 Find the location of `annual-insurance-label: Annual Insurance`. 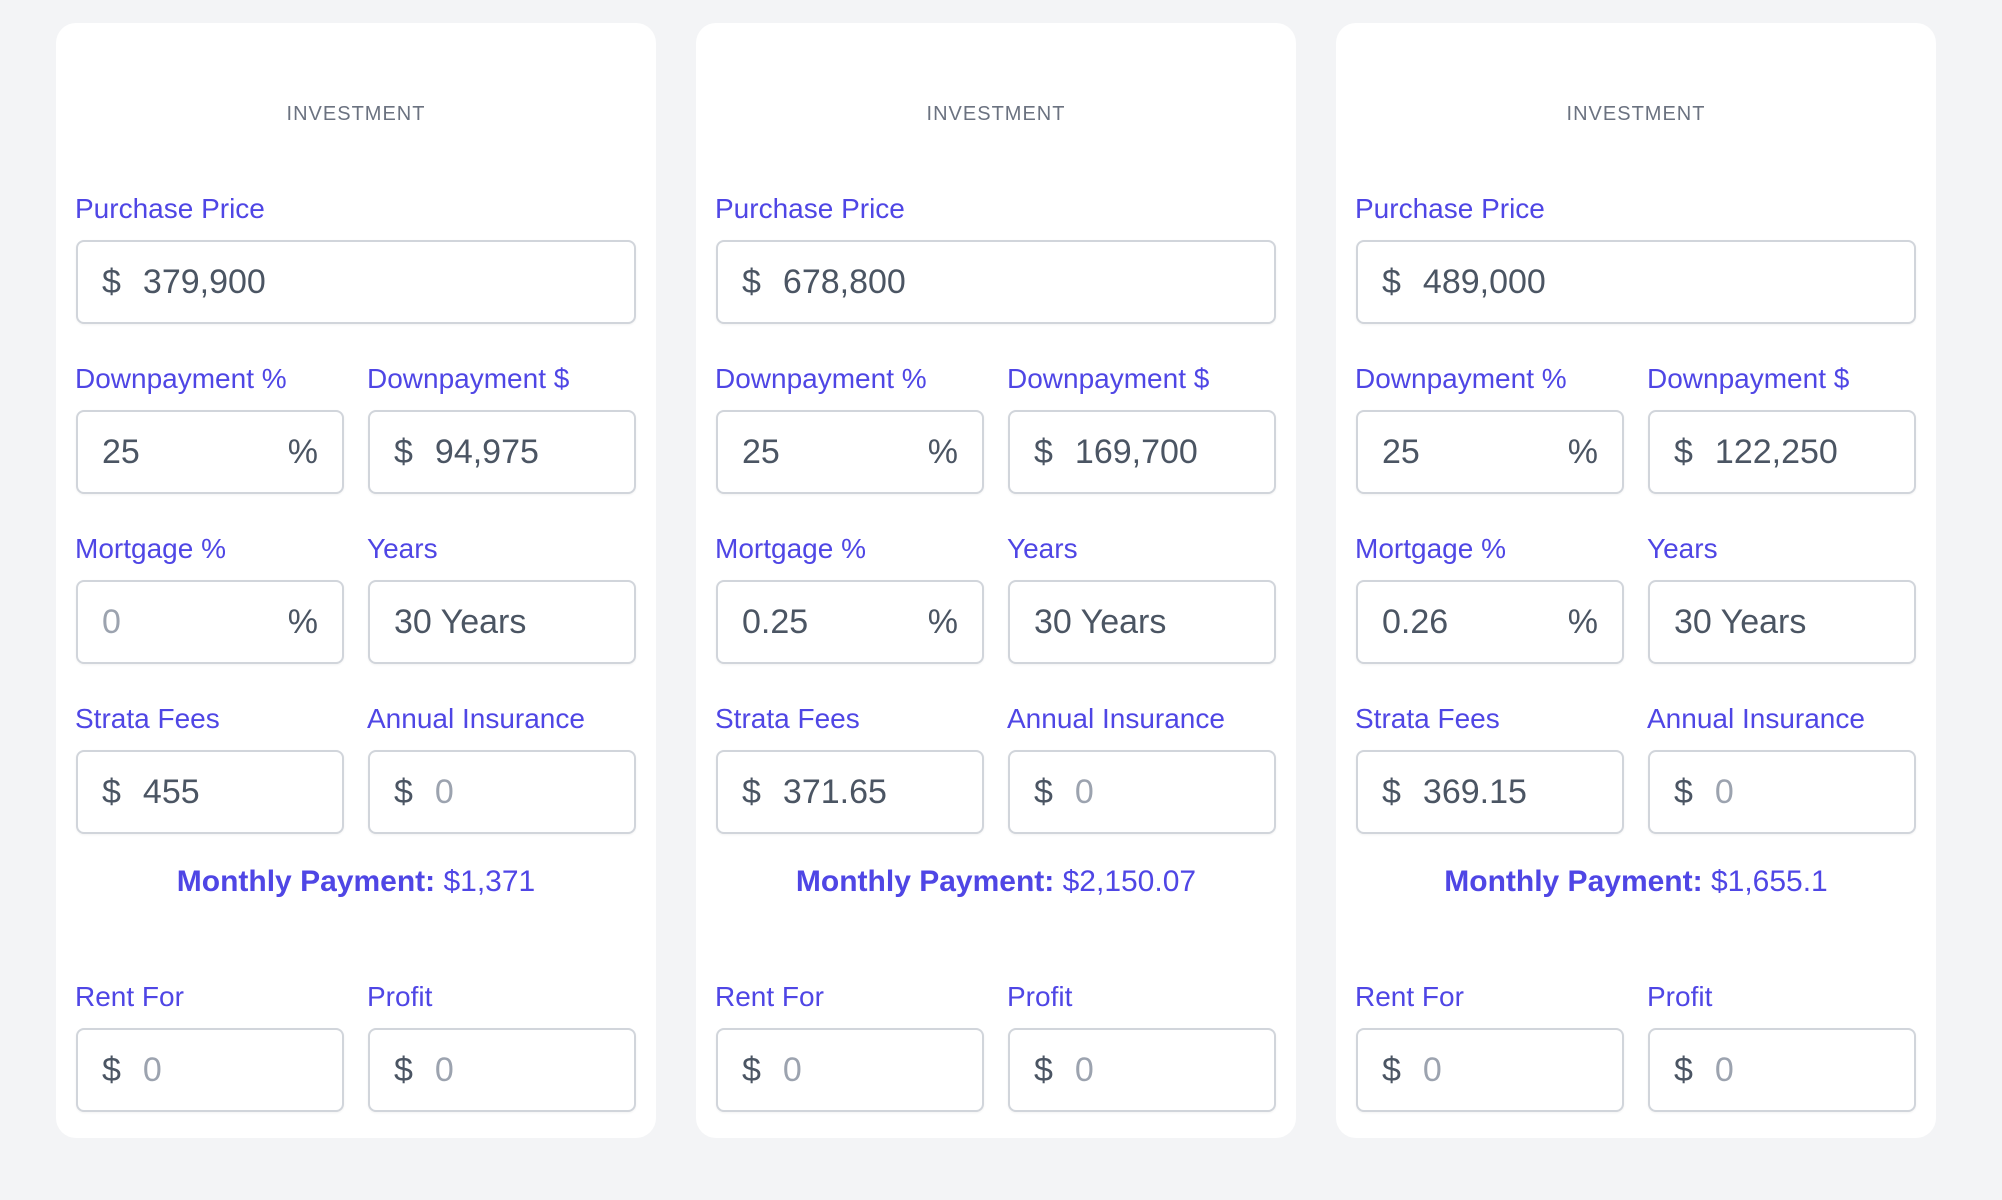

annual-insurance-label: Annual Insurance is located at coordinates (1756, 718).